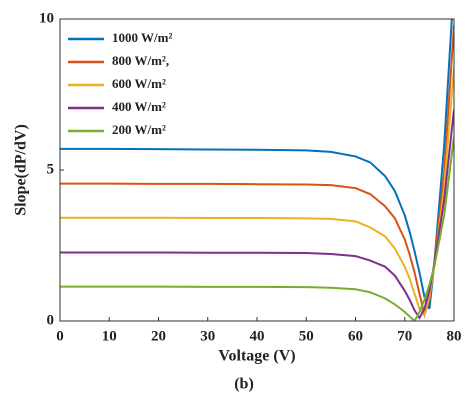 This screenshot has height=404, width=474. I want to click on x-tick-label: 50, so click(306, 336).